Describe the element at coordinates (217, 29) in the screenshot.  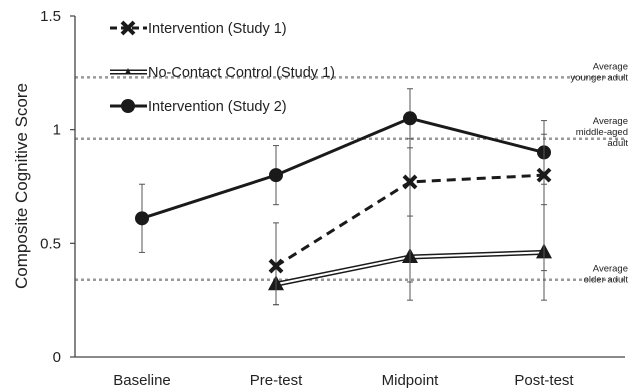
I see `legend-label: Intervention (Study 1)` at that location.